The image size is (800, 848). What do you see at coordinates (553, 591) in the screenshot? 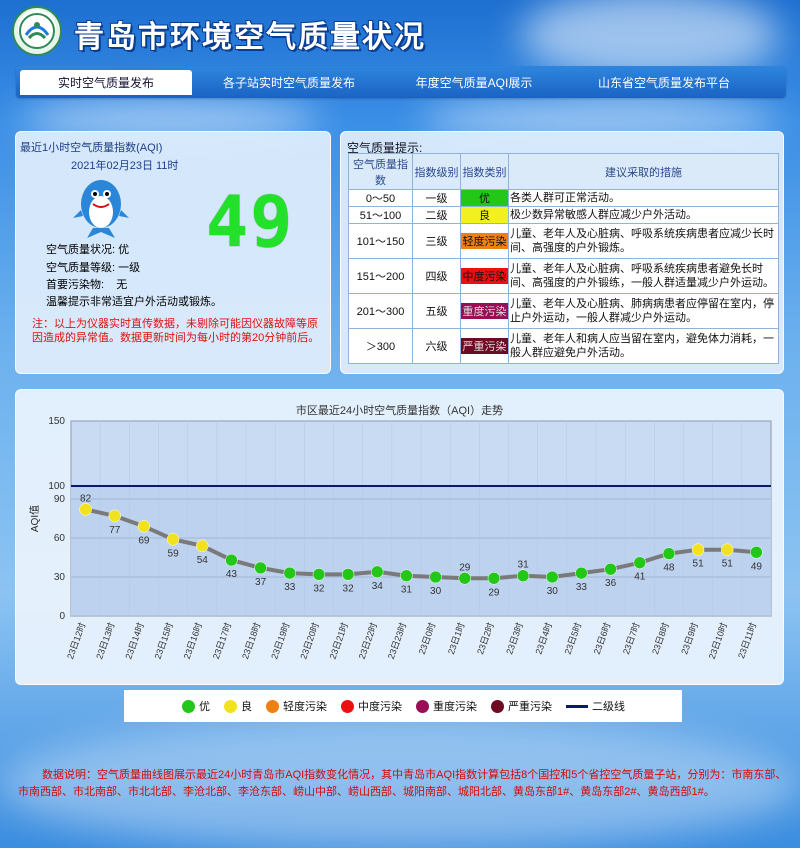
I see `data-label: 30` at bounding box center [553, 591].